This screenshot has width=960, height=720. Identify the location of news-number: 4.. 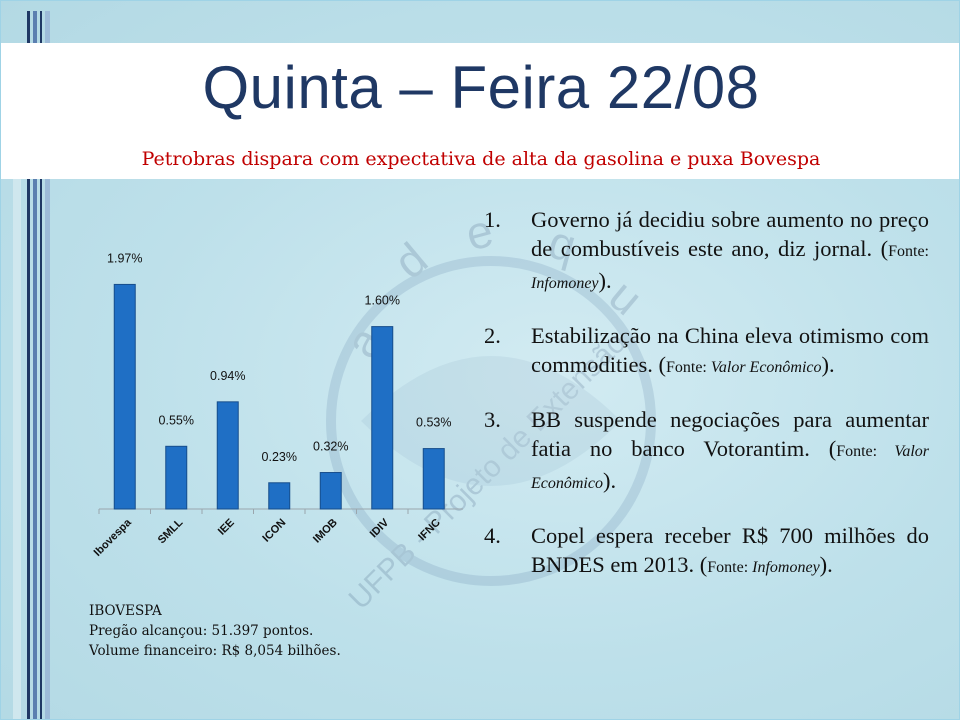
(492, 535).